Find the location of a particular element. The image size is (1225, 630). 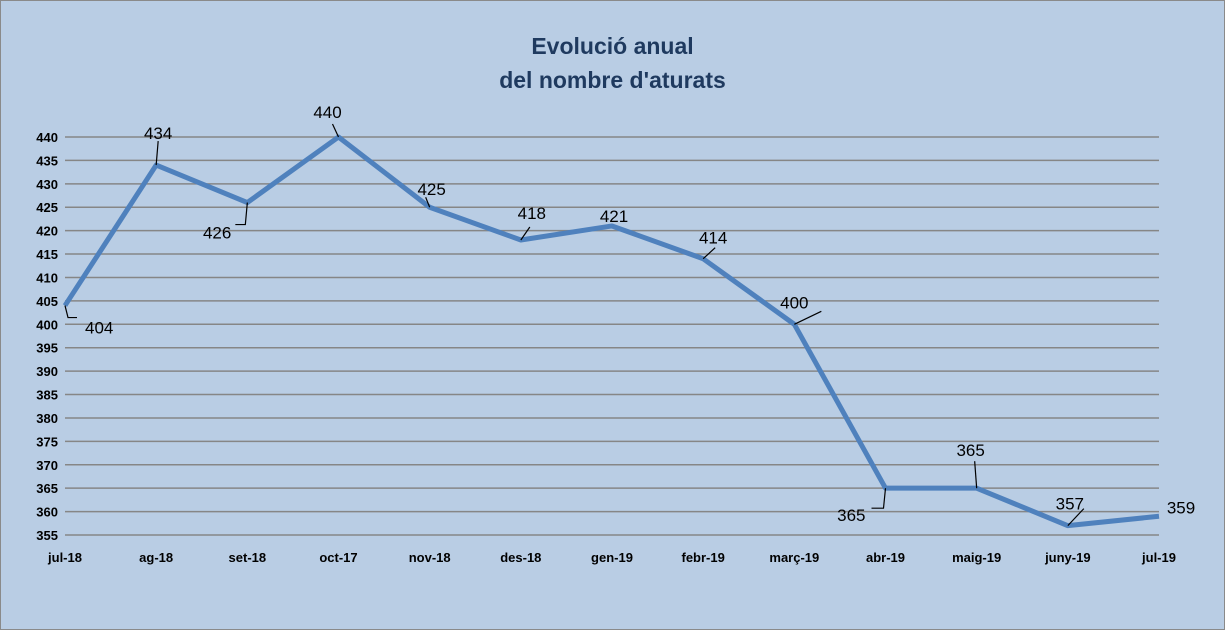

x-tick-label: nov-18 is located at coordinates (430, 557).